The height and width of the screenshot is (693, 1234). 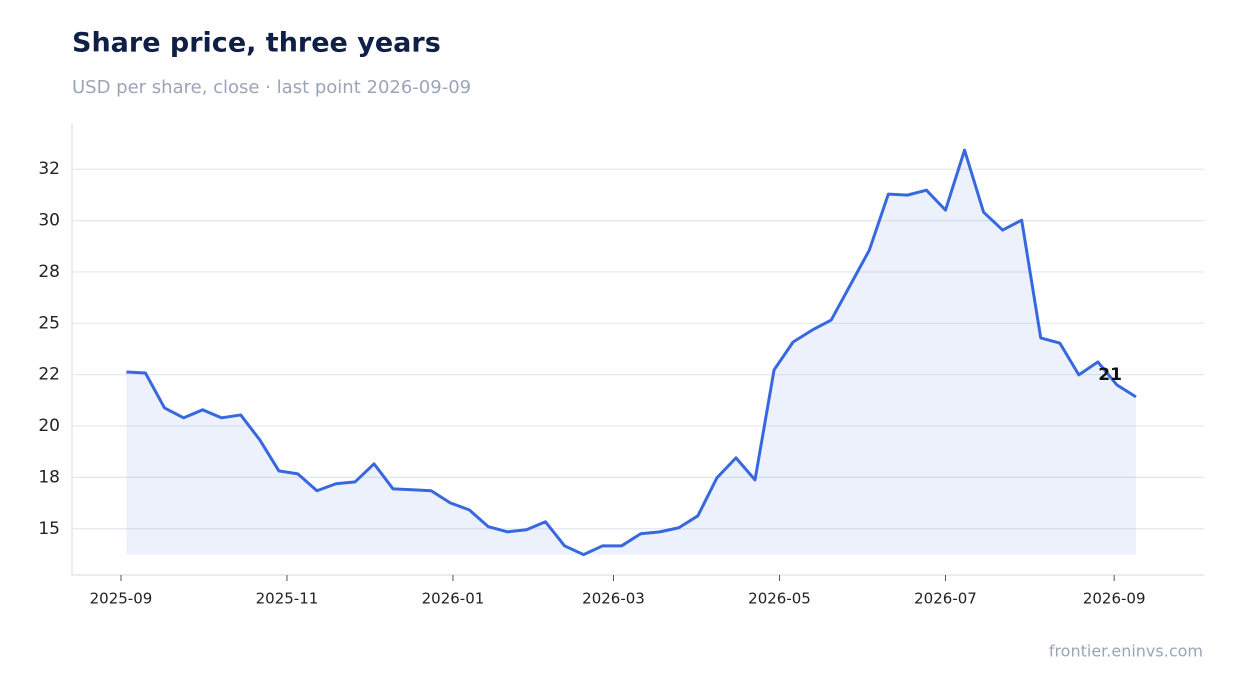 I want to click on y-tick-label: 30, so click(x=49, y=221).